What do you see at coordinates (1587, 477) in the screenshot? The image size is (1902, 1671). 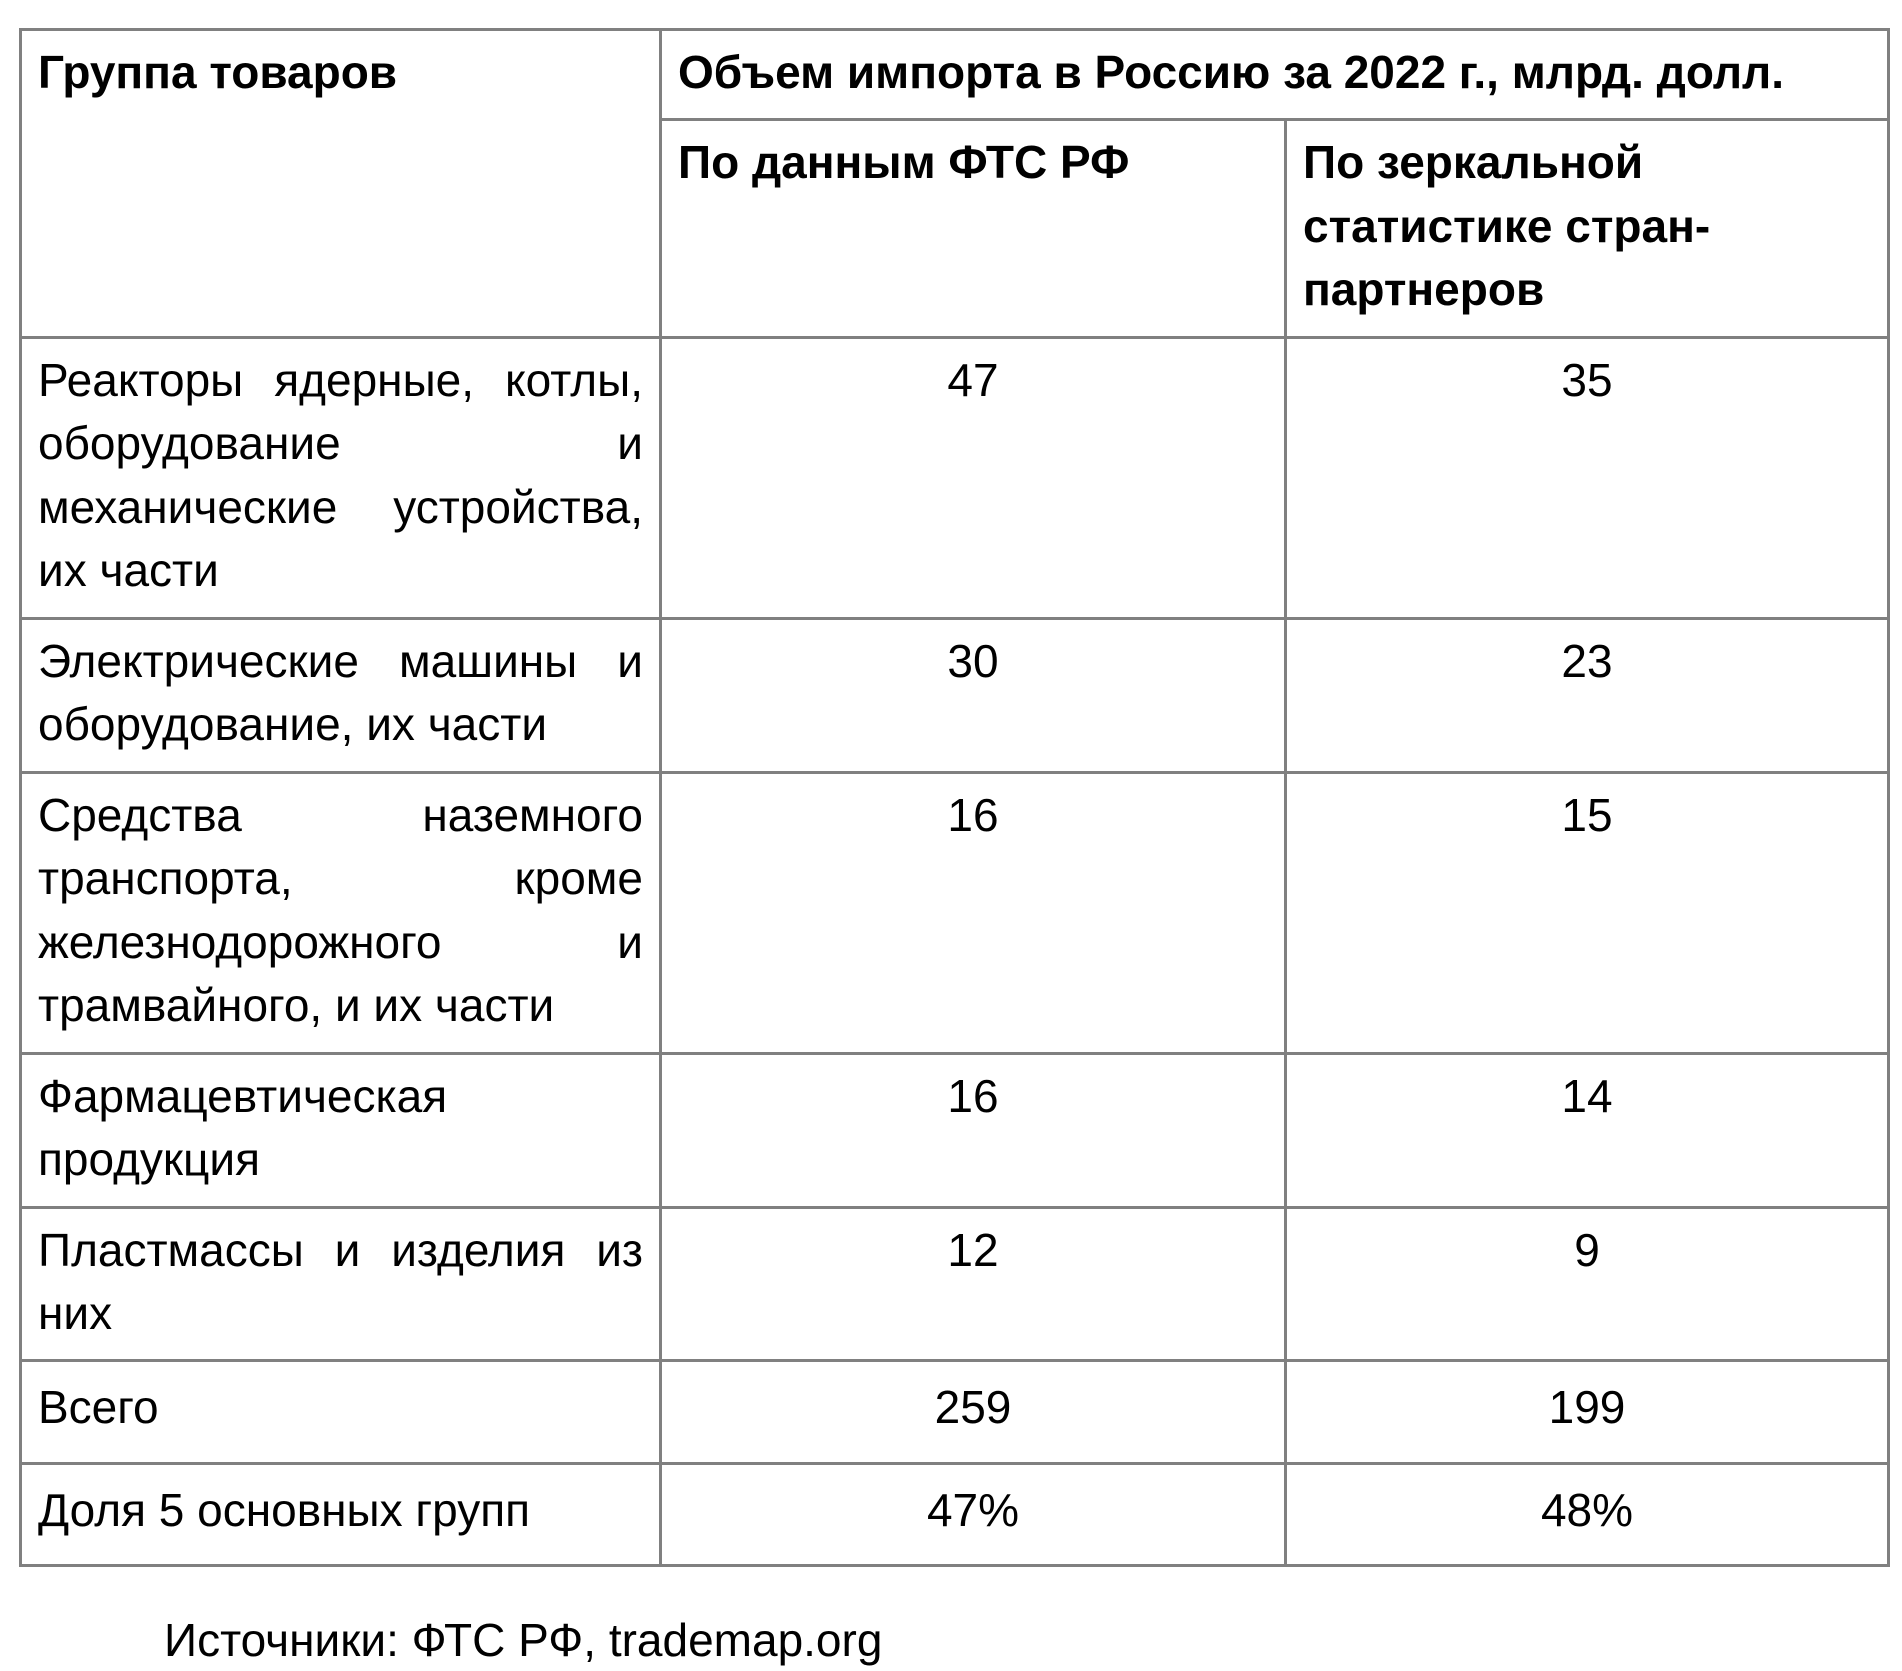 I see `mirror-value: 35` at bounding box center [1587, 477].